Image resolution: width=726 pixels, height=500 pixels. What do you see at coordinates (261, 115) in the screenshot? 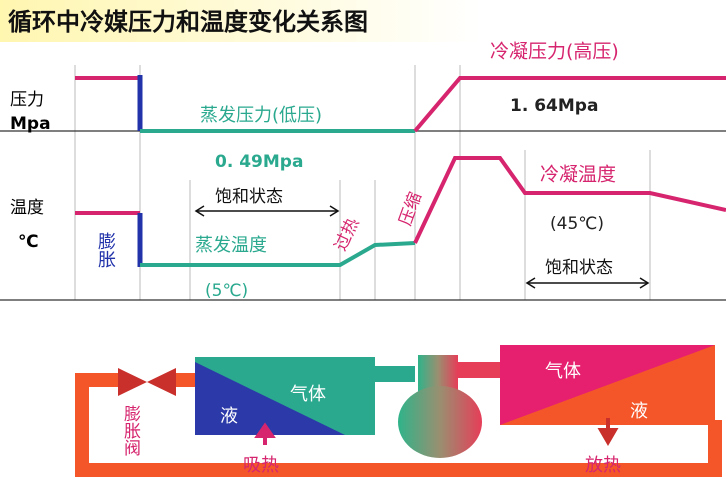
I see `low-pressure-label: 蒸发压力(低压)` at bounding box center [261, 115].